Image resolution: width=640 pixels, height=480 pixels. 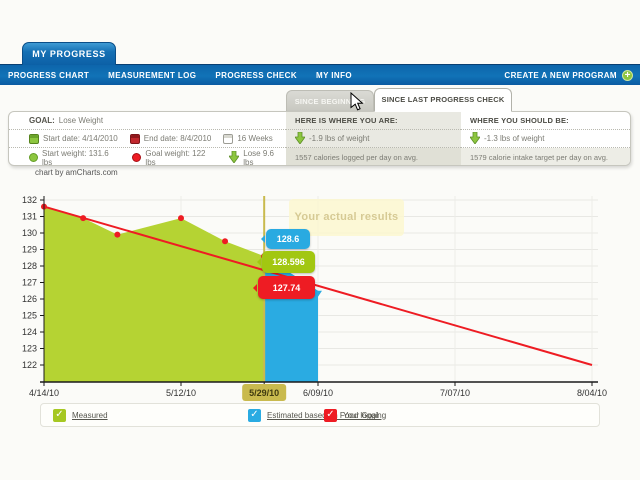 I want to click on goal-weight: Goal weight: 122 lbs, so click(x=175, y=157).